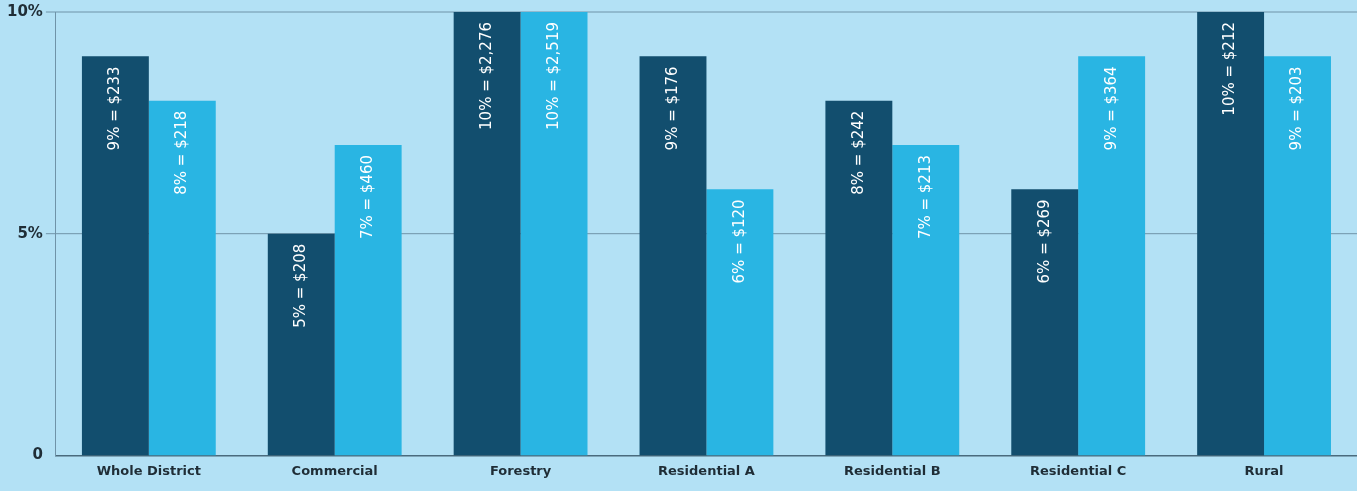 The width and height of the screenshot is (1357, 491). Describe the element at coordinates (114, 108) in the screenshot. I see `data-label: 9% = $233` at that location.